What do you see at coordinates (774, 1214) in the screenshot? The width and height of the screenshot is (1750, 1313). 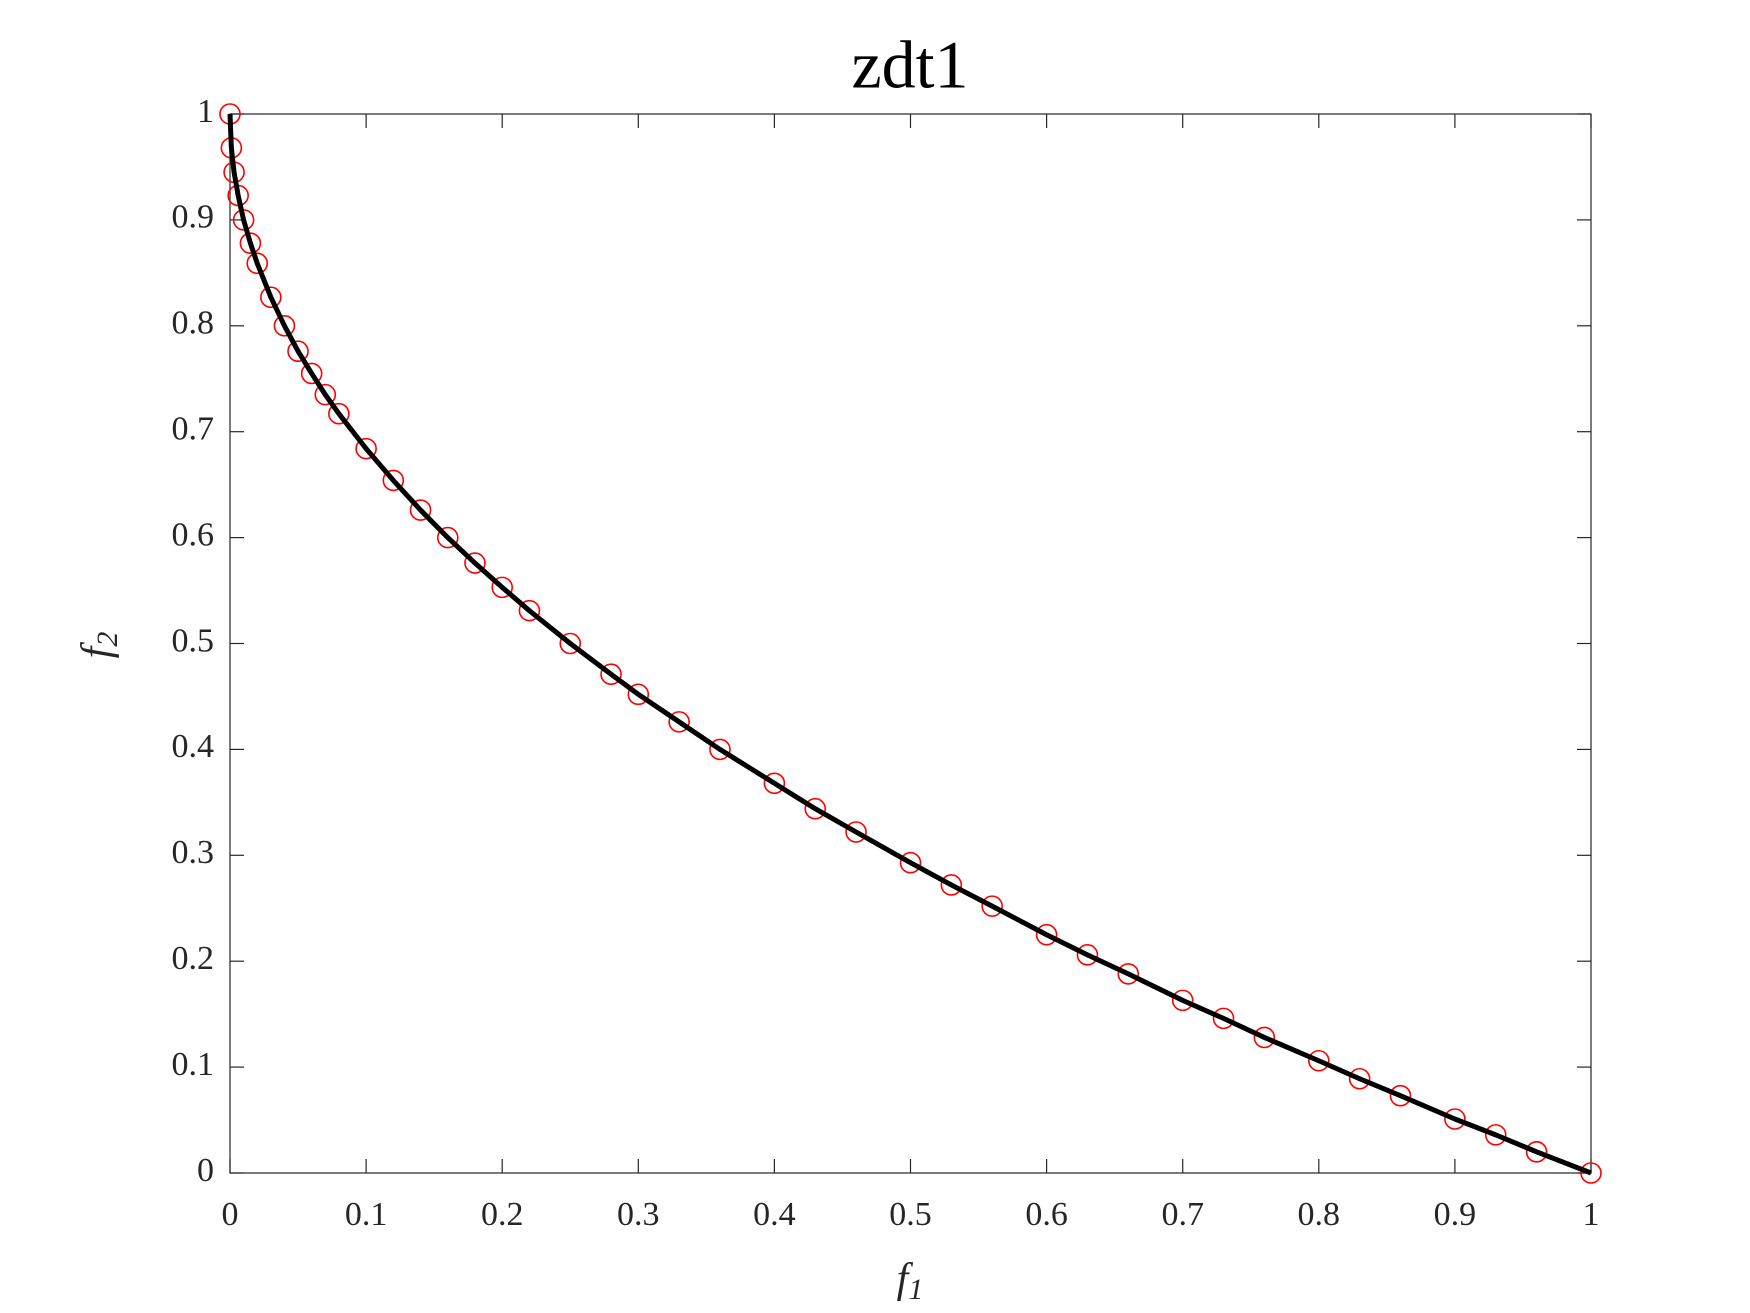 I see `x-tick-label: 0.4` at bounding box center [774, 1214].